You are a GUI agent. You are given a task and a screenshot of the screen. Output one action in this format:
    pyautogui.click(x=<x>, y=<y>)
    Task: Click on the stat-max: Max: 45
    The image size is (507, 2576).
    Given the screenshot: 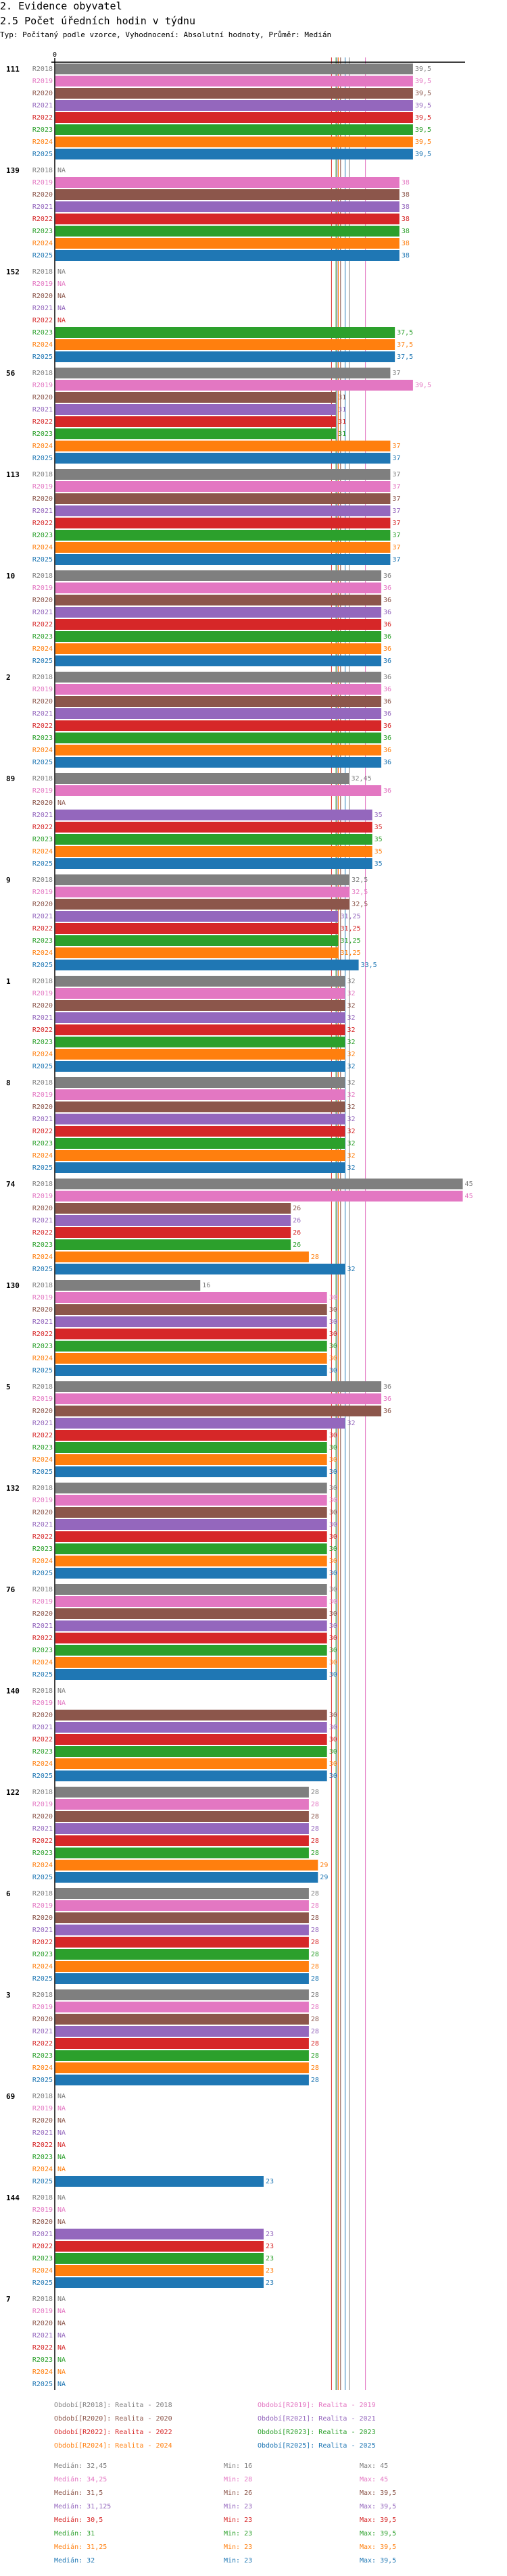 What is the action you would take?
    pyautogui.click(x=375, y=2479)
    